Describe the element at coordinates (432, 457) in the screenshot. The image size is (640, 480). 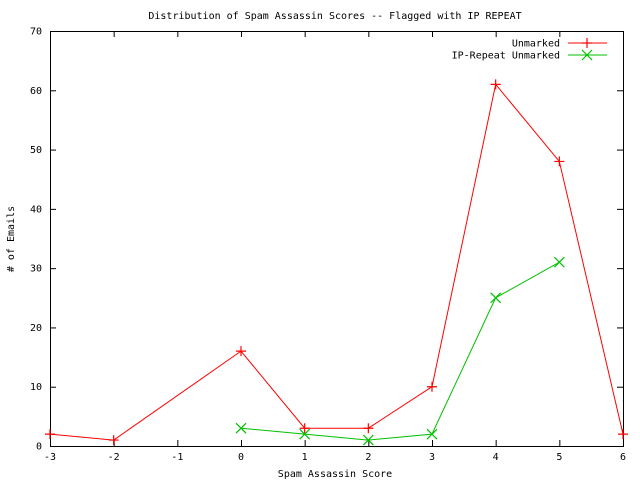
I see `x-tick-label: 3` at that location.